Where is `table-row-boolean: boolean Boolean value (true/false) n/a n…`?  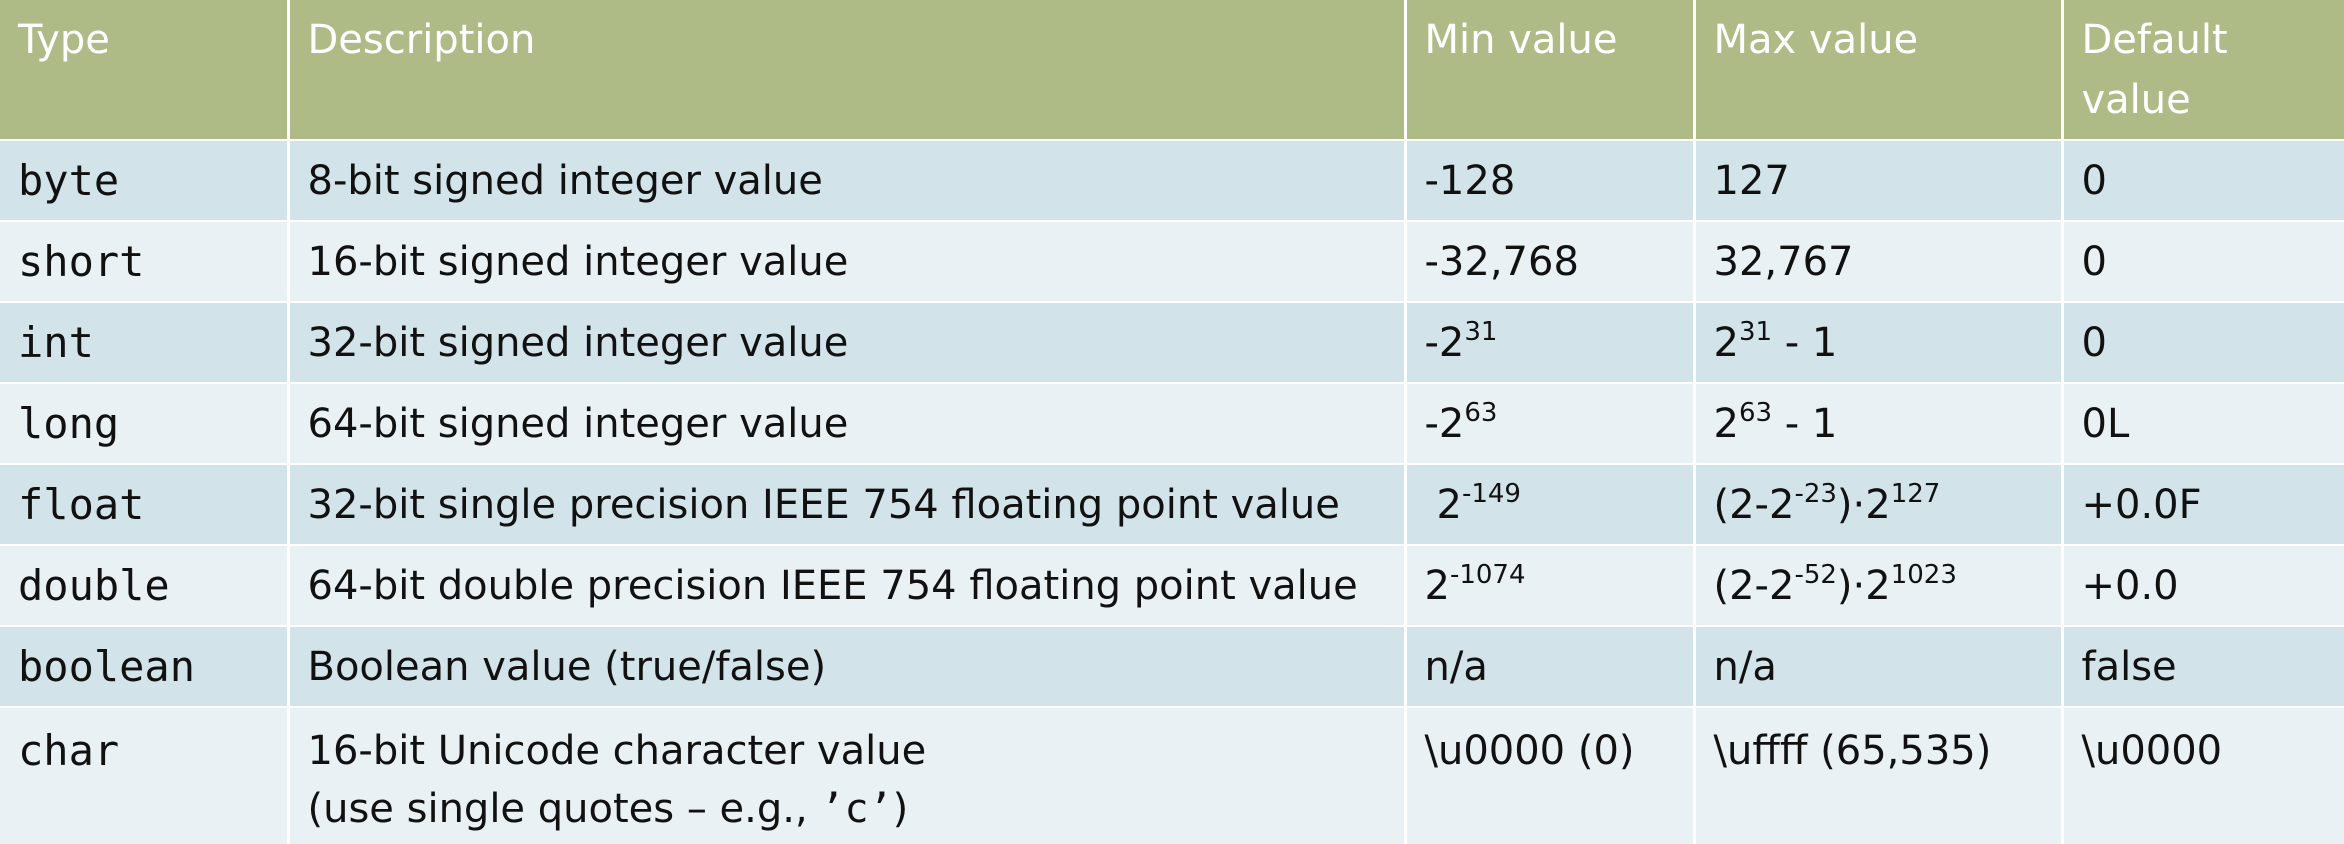 table-row-boolean: boolean Boolean value (true/false) n/a n… is located at coordinates (1172, 666).